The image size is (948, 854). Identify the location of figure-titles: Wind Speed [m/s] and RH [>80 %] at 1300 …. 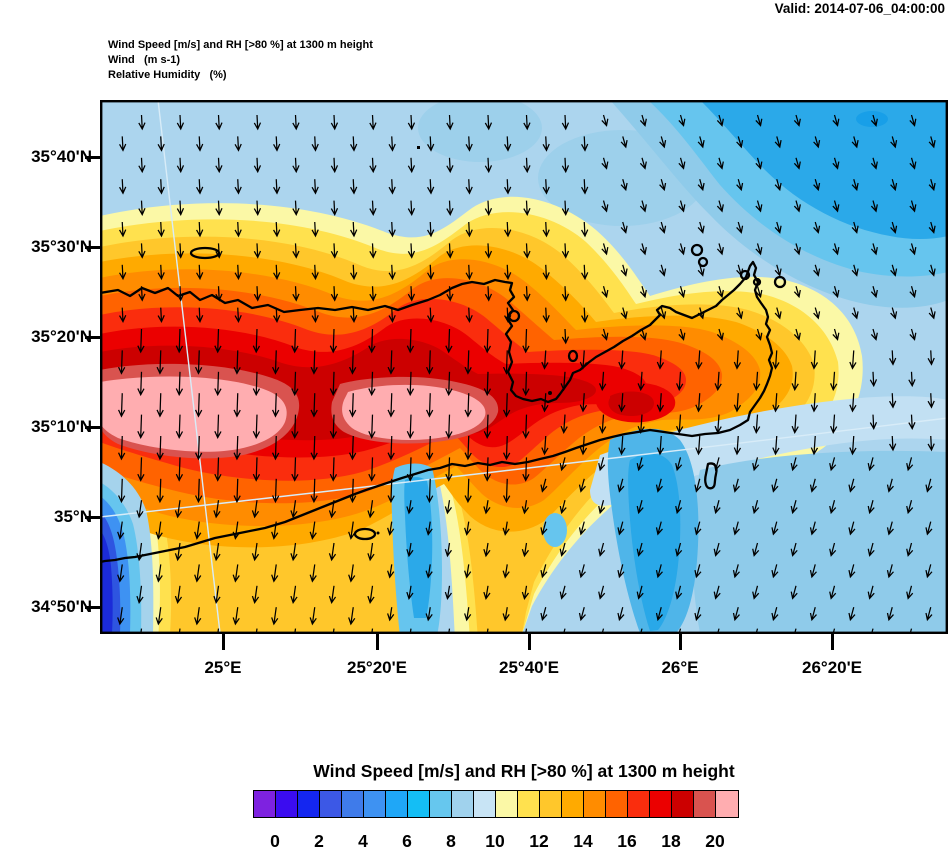
(240, 60).